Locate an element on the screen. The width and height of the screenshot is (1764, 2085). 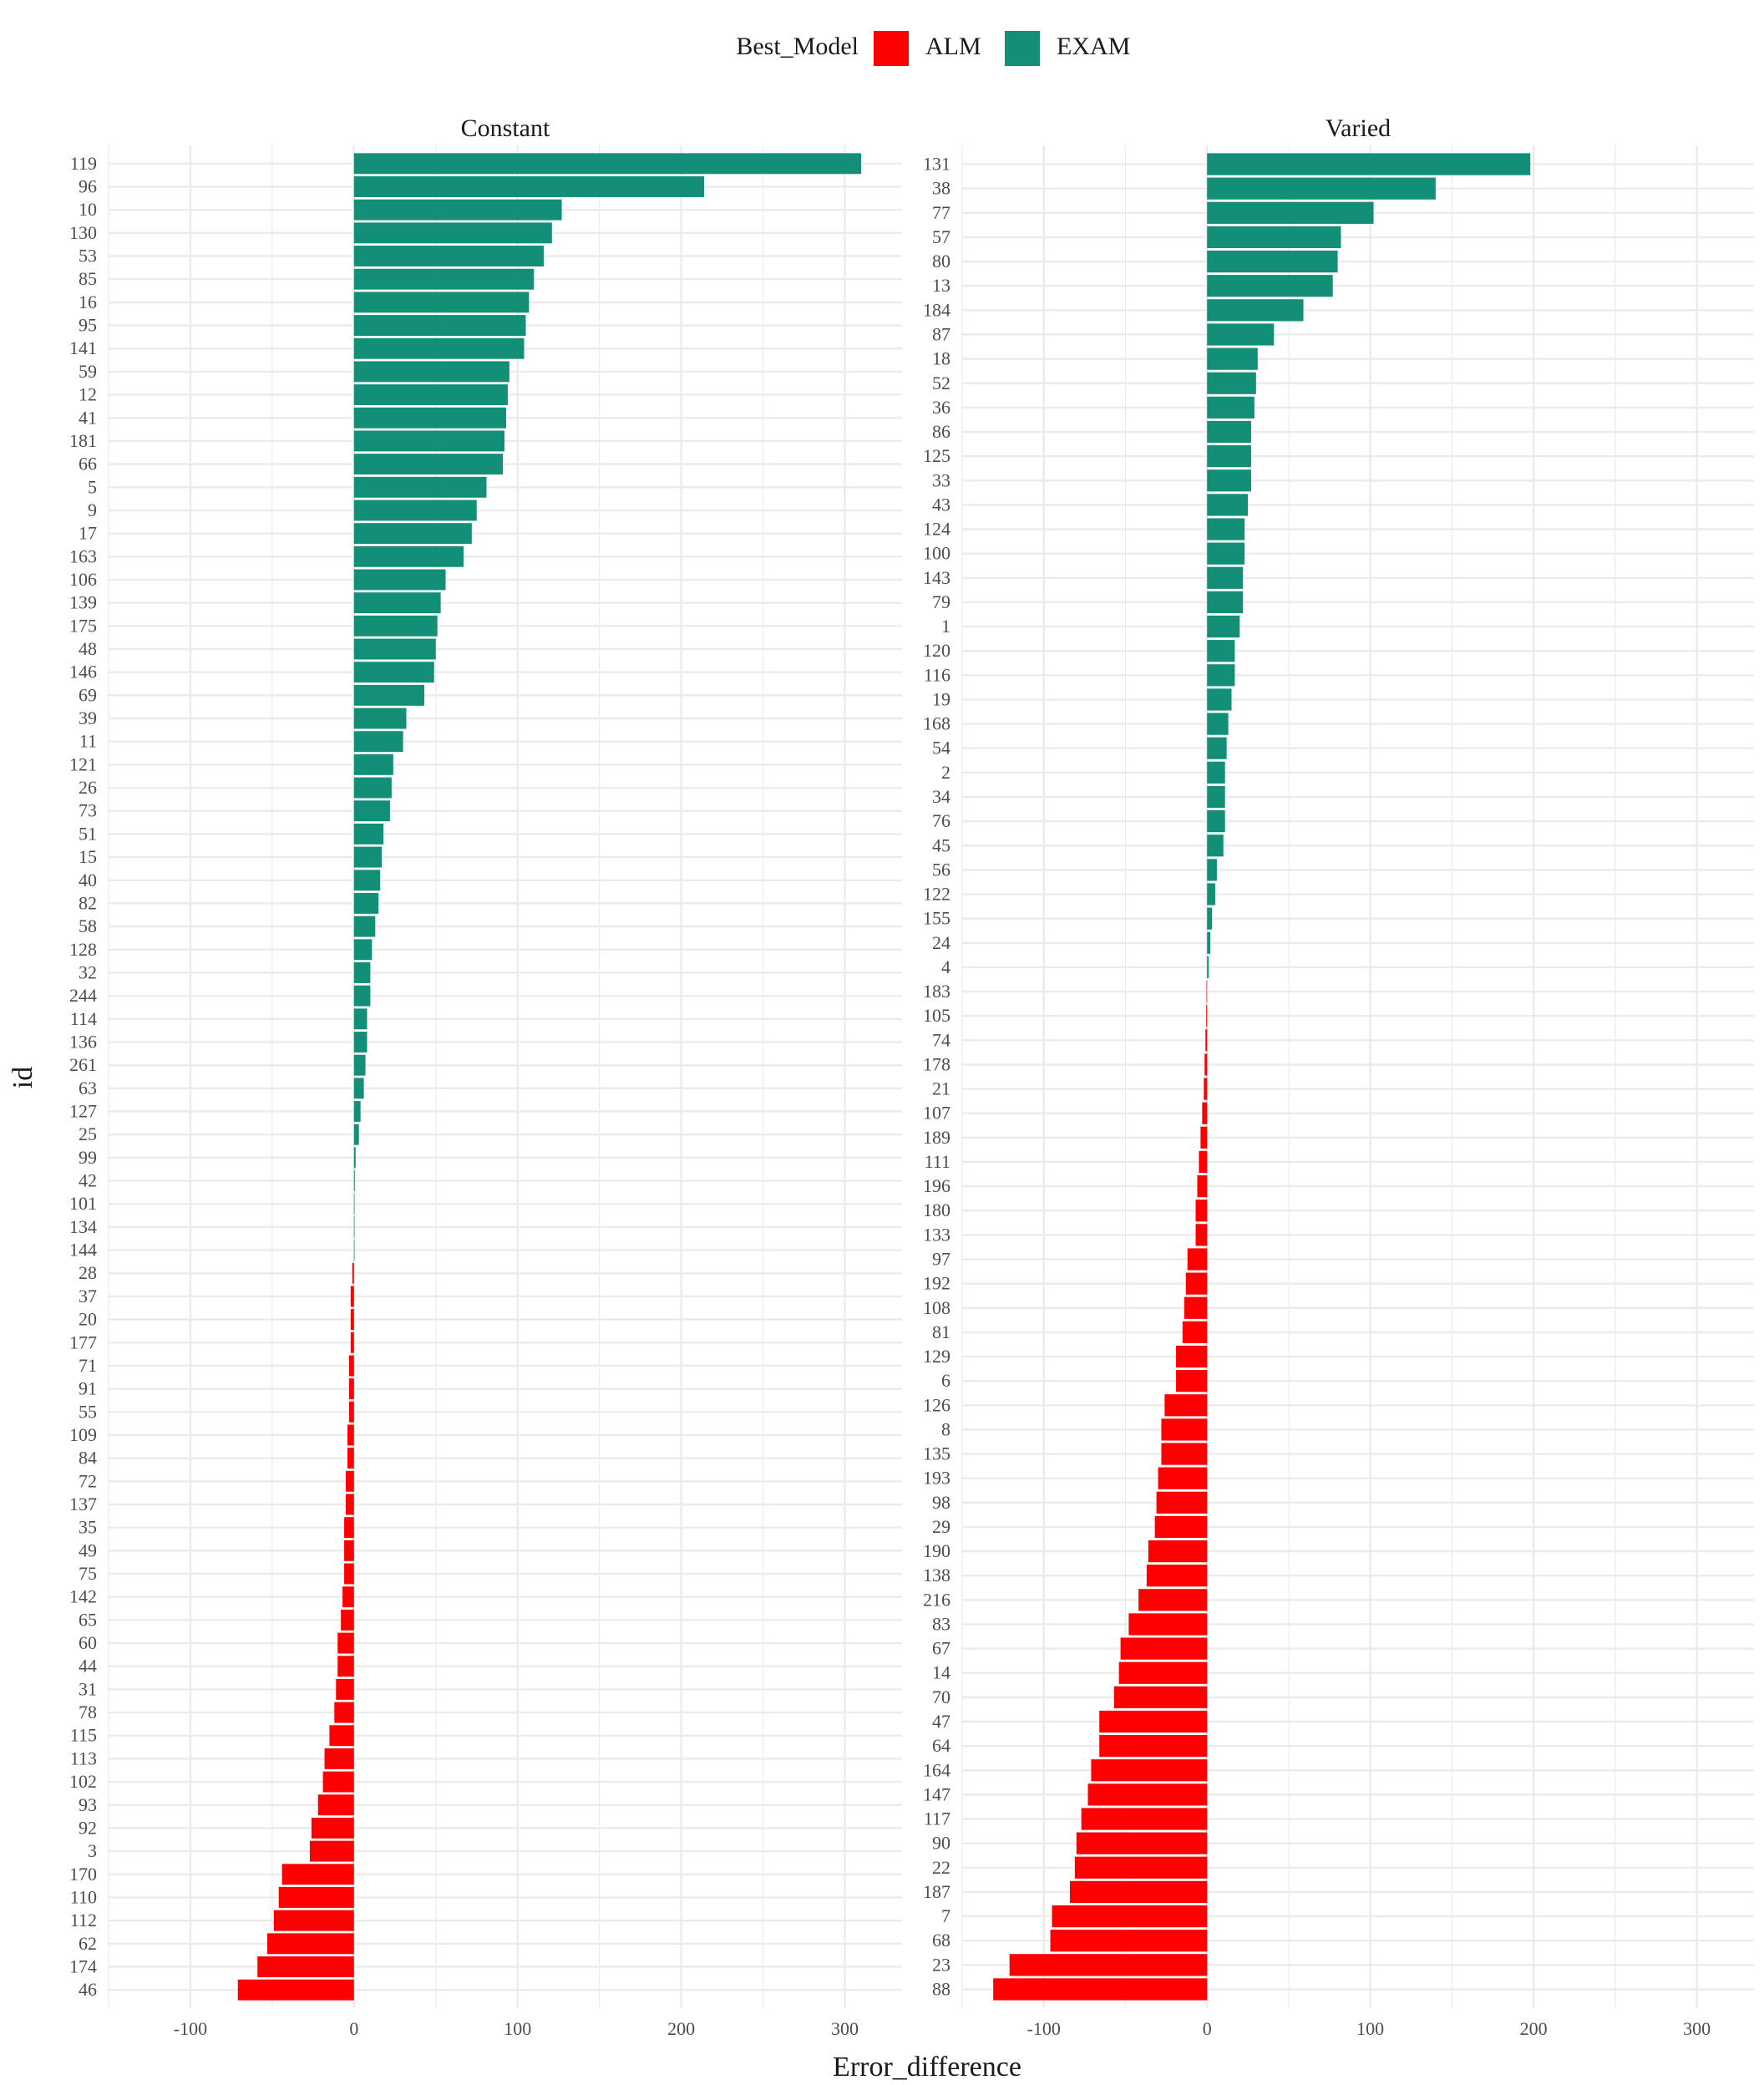
y-tick-label: 65 is located at coordinates (88, 1619).